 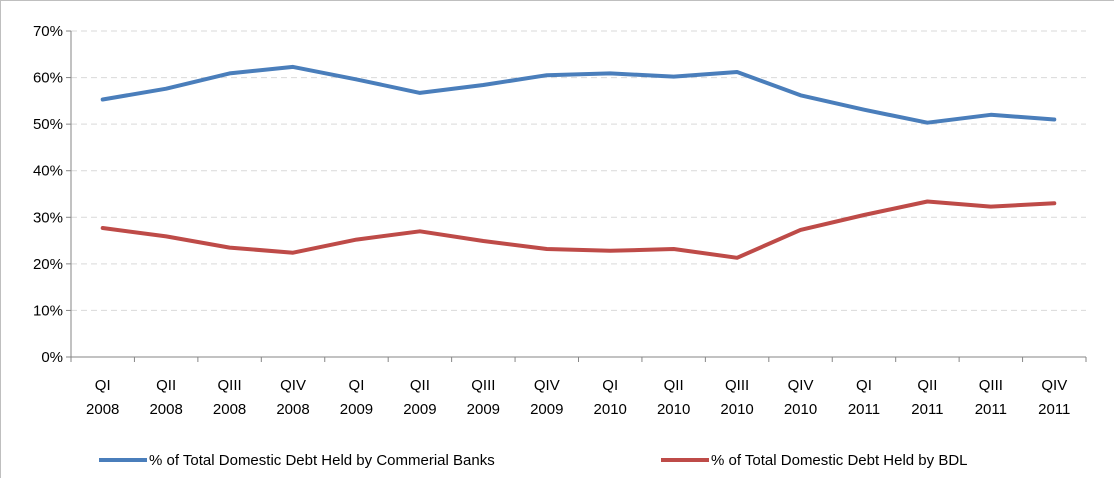 I want to click on y-axis-tick-labels: 0% 10% 20% 30% 40% 50% 60% 70%, so click(x=48, y=194).